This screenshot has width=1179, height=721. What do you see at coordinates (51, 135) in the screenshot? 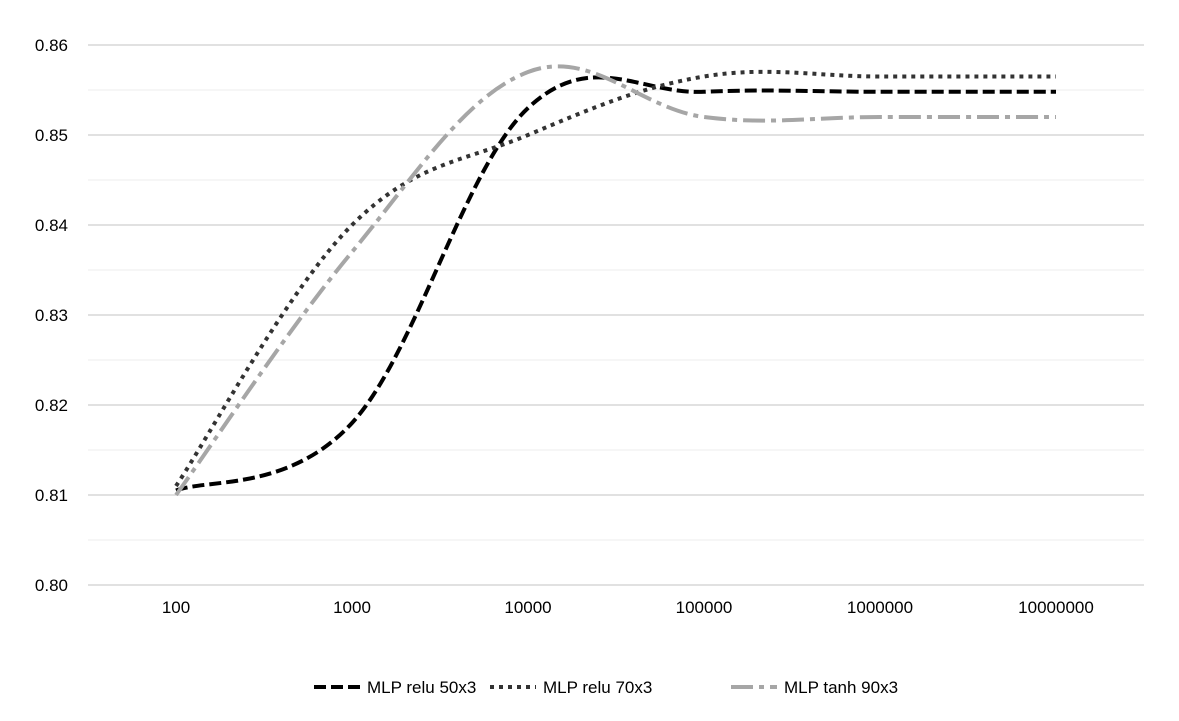
I see `y-tick-label: 0.85` at bounding box center [51, 135].